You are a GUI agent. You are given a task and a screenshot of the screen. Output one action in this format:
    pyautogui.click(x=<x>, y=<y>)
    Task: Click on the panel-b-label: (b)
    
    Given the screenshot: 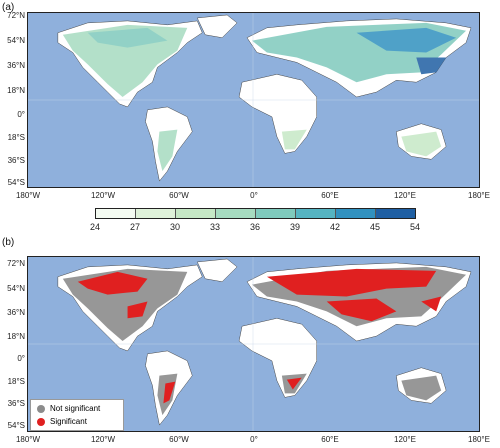 What is the action you would take?
    pyautogui.click(x=8, y=242)
    